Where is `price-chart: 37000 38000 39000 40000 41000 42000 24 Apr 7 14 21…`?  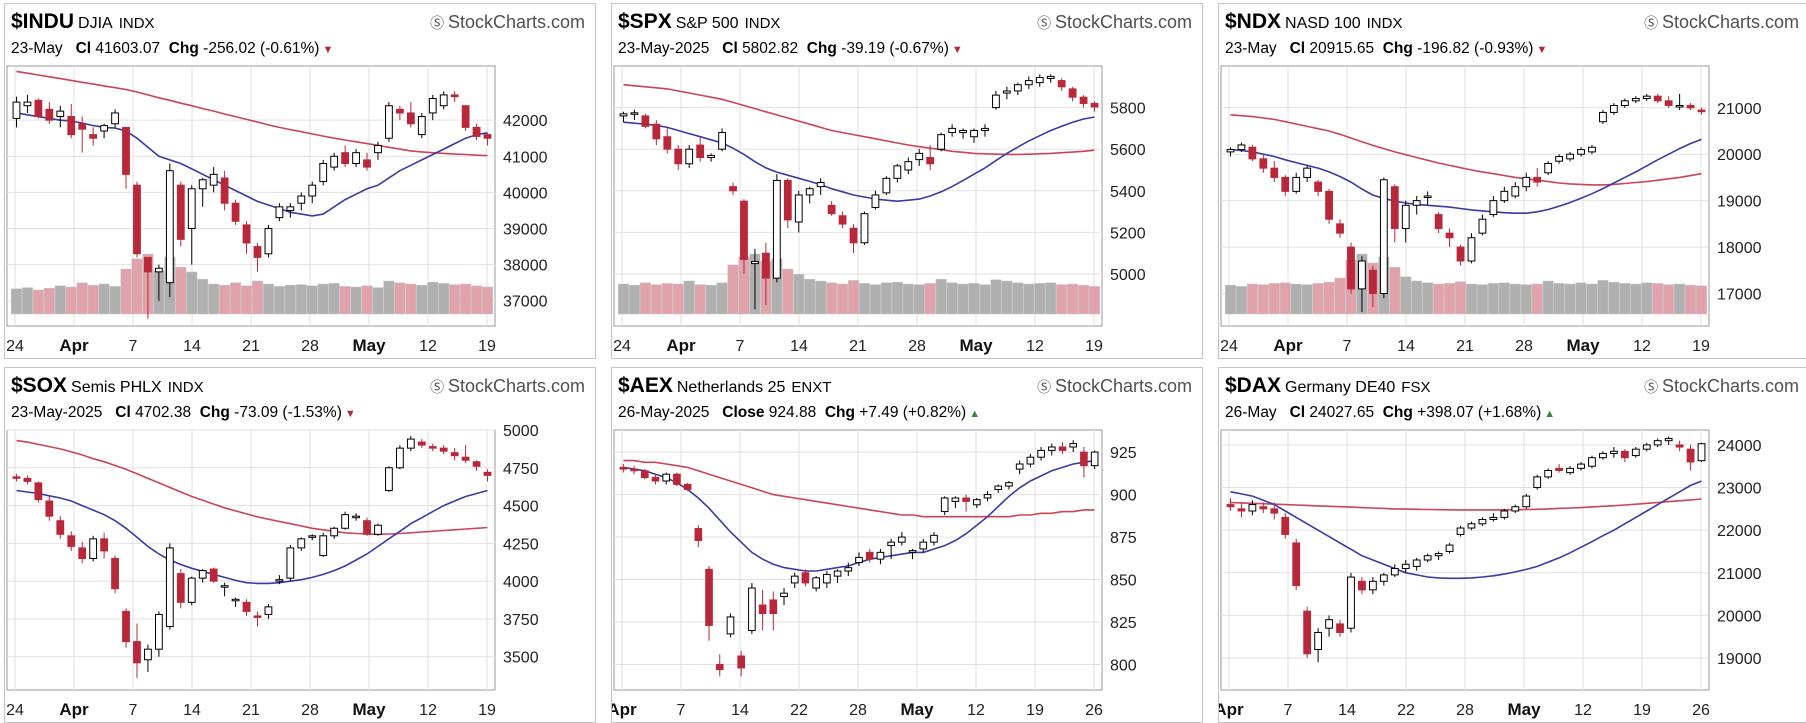 price-chart: 37000 38000 39000 40000 41000 42000 24 Apr 7 14 21… is located at coordinates (277, 210).